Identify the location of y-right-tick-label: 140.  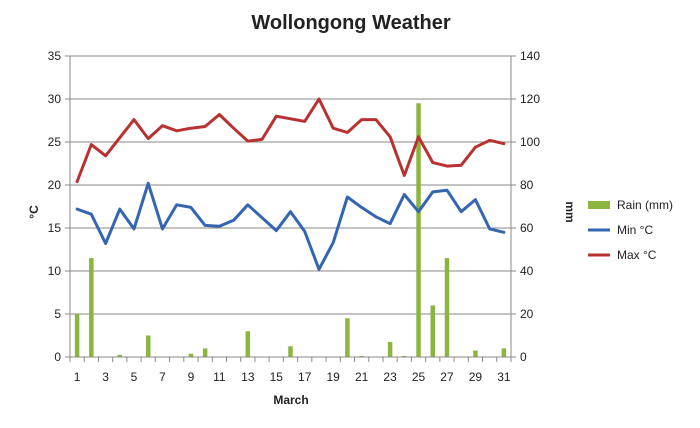
(530, 56).